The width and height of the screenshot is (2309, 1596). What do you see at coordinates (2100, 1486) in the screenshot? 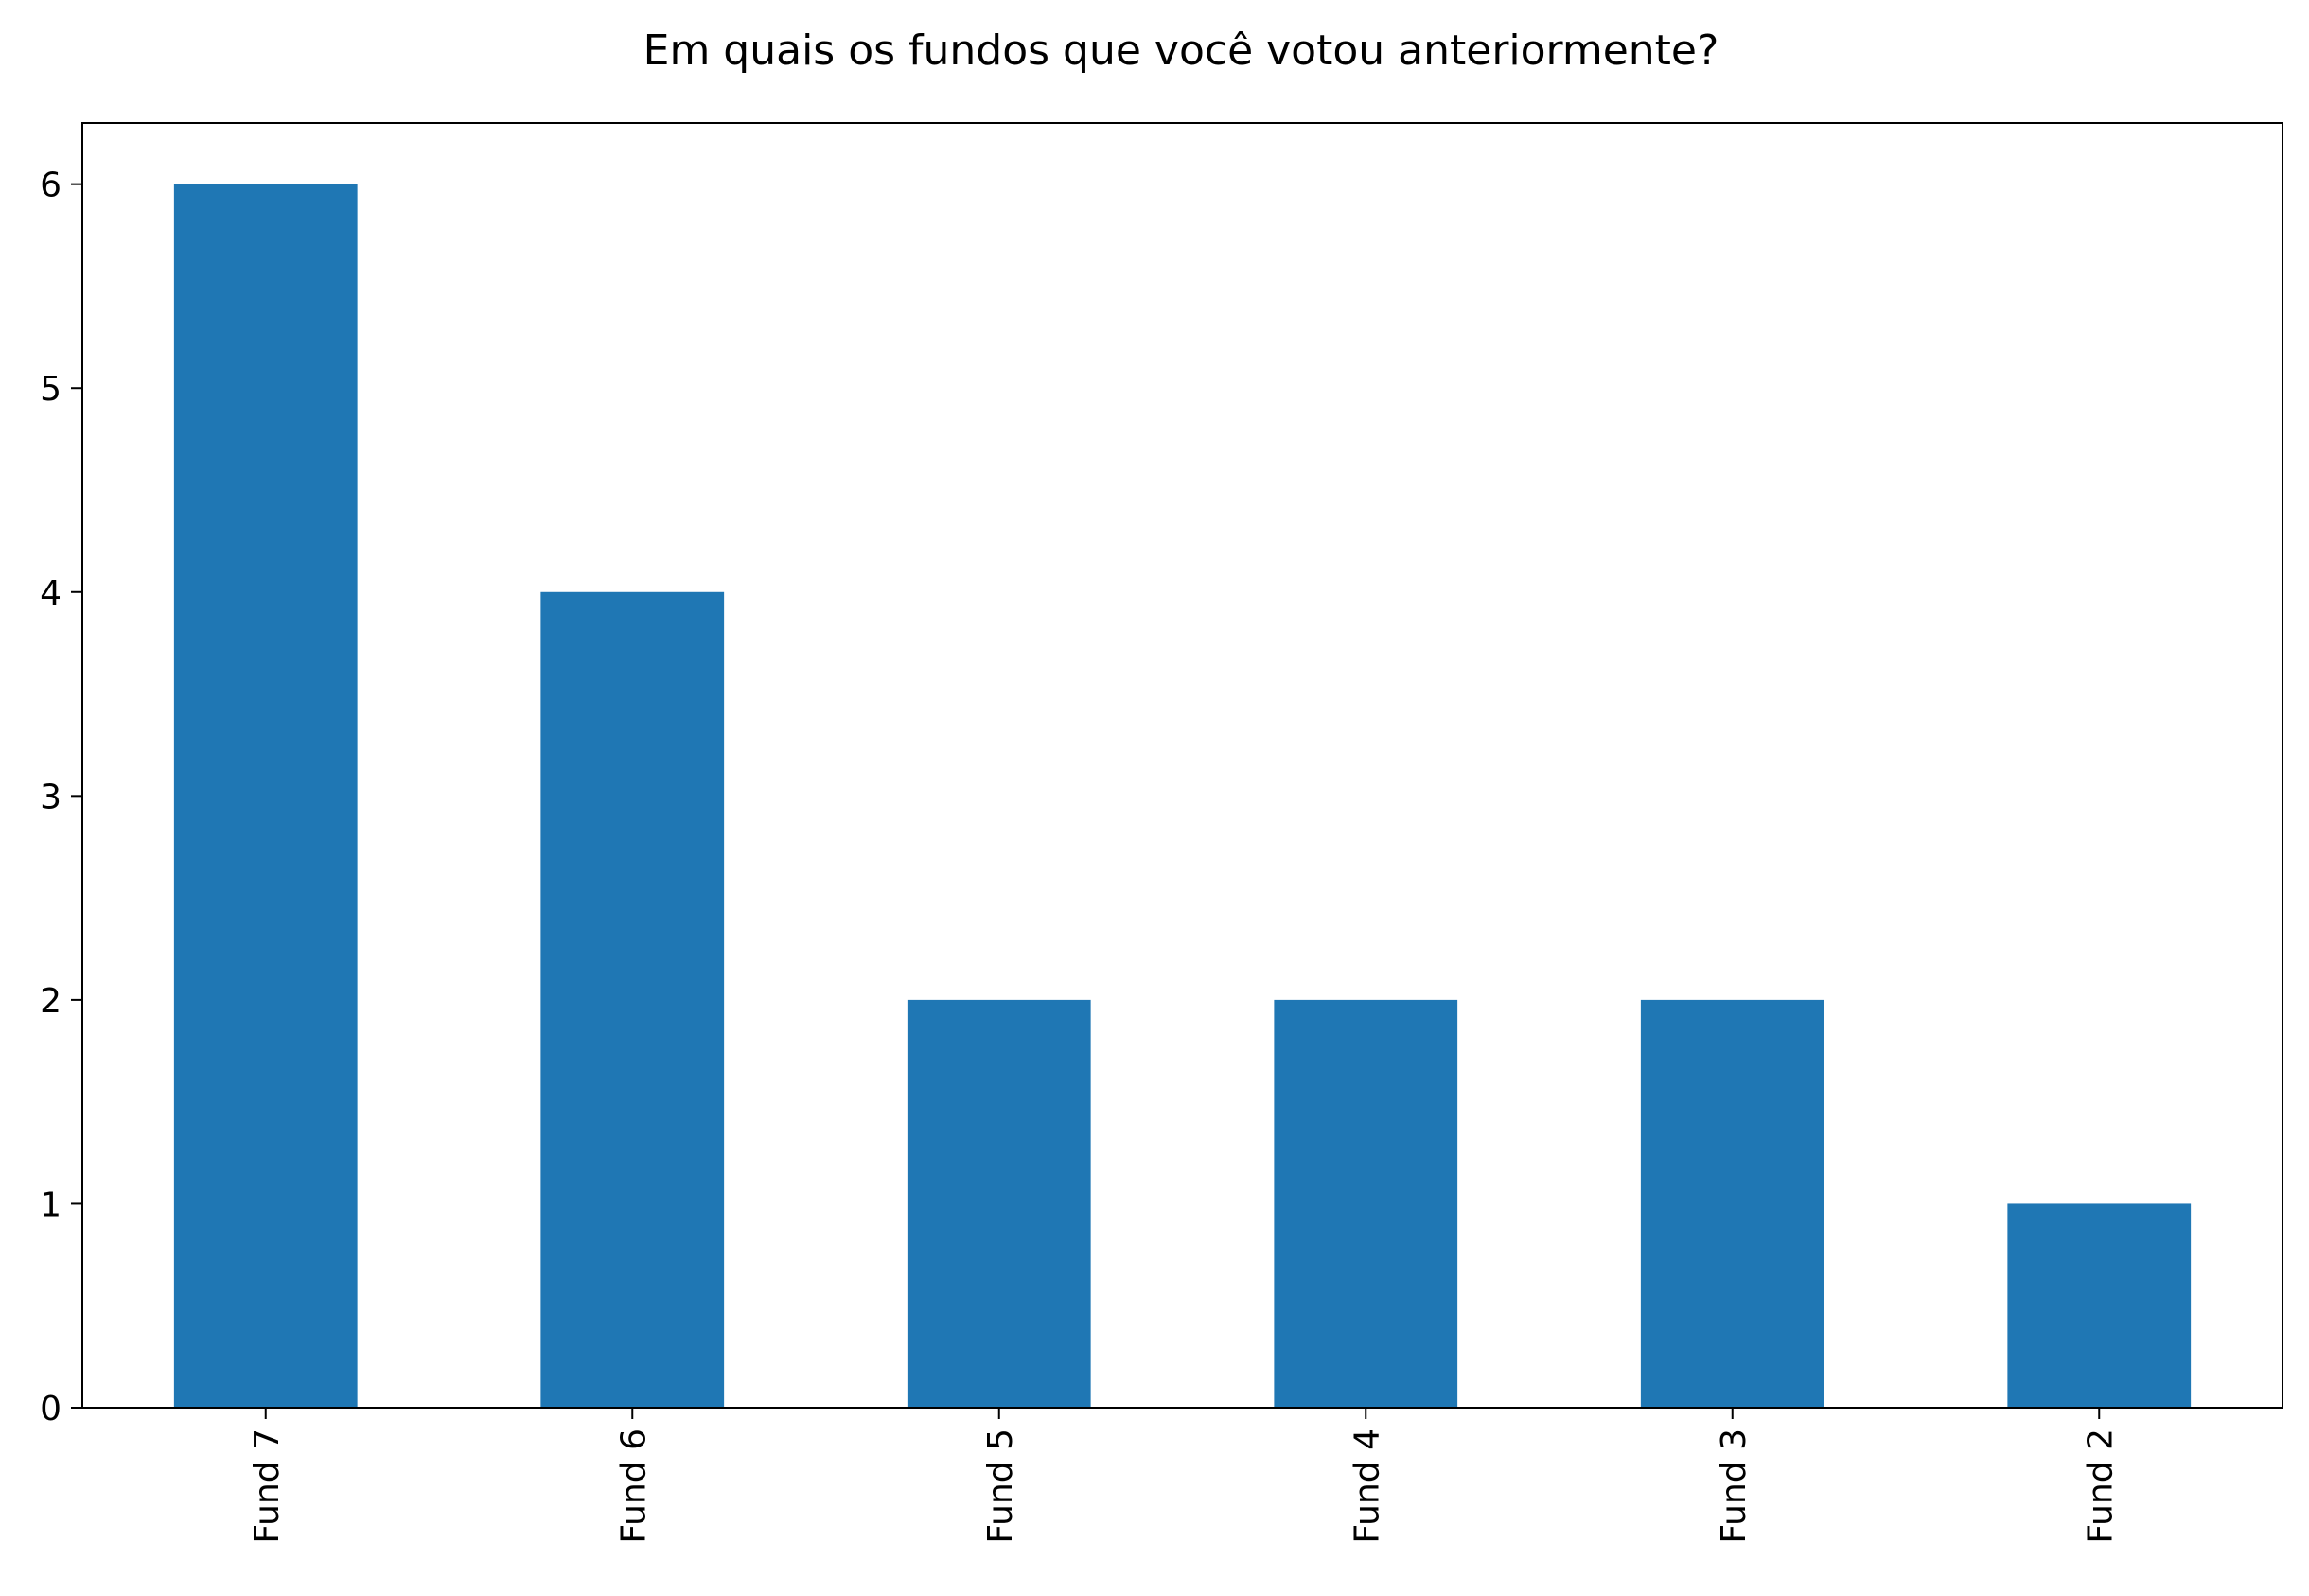
I see `x-tick-label: Fund 2` at bounding box center [2100, 1486].